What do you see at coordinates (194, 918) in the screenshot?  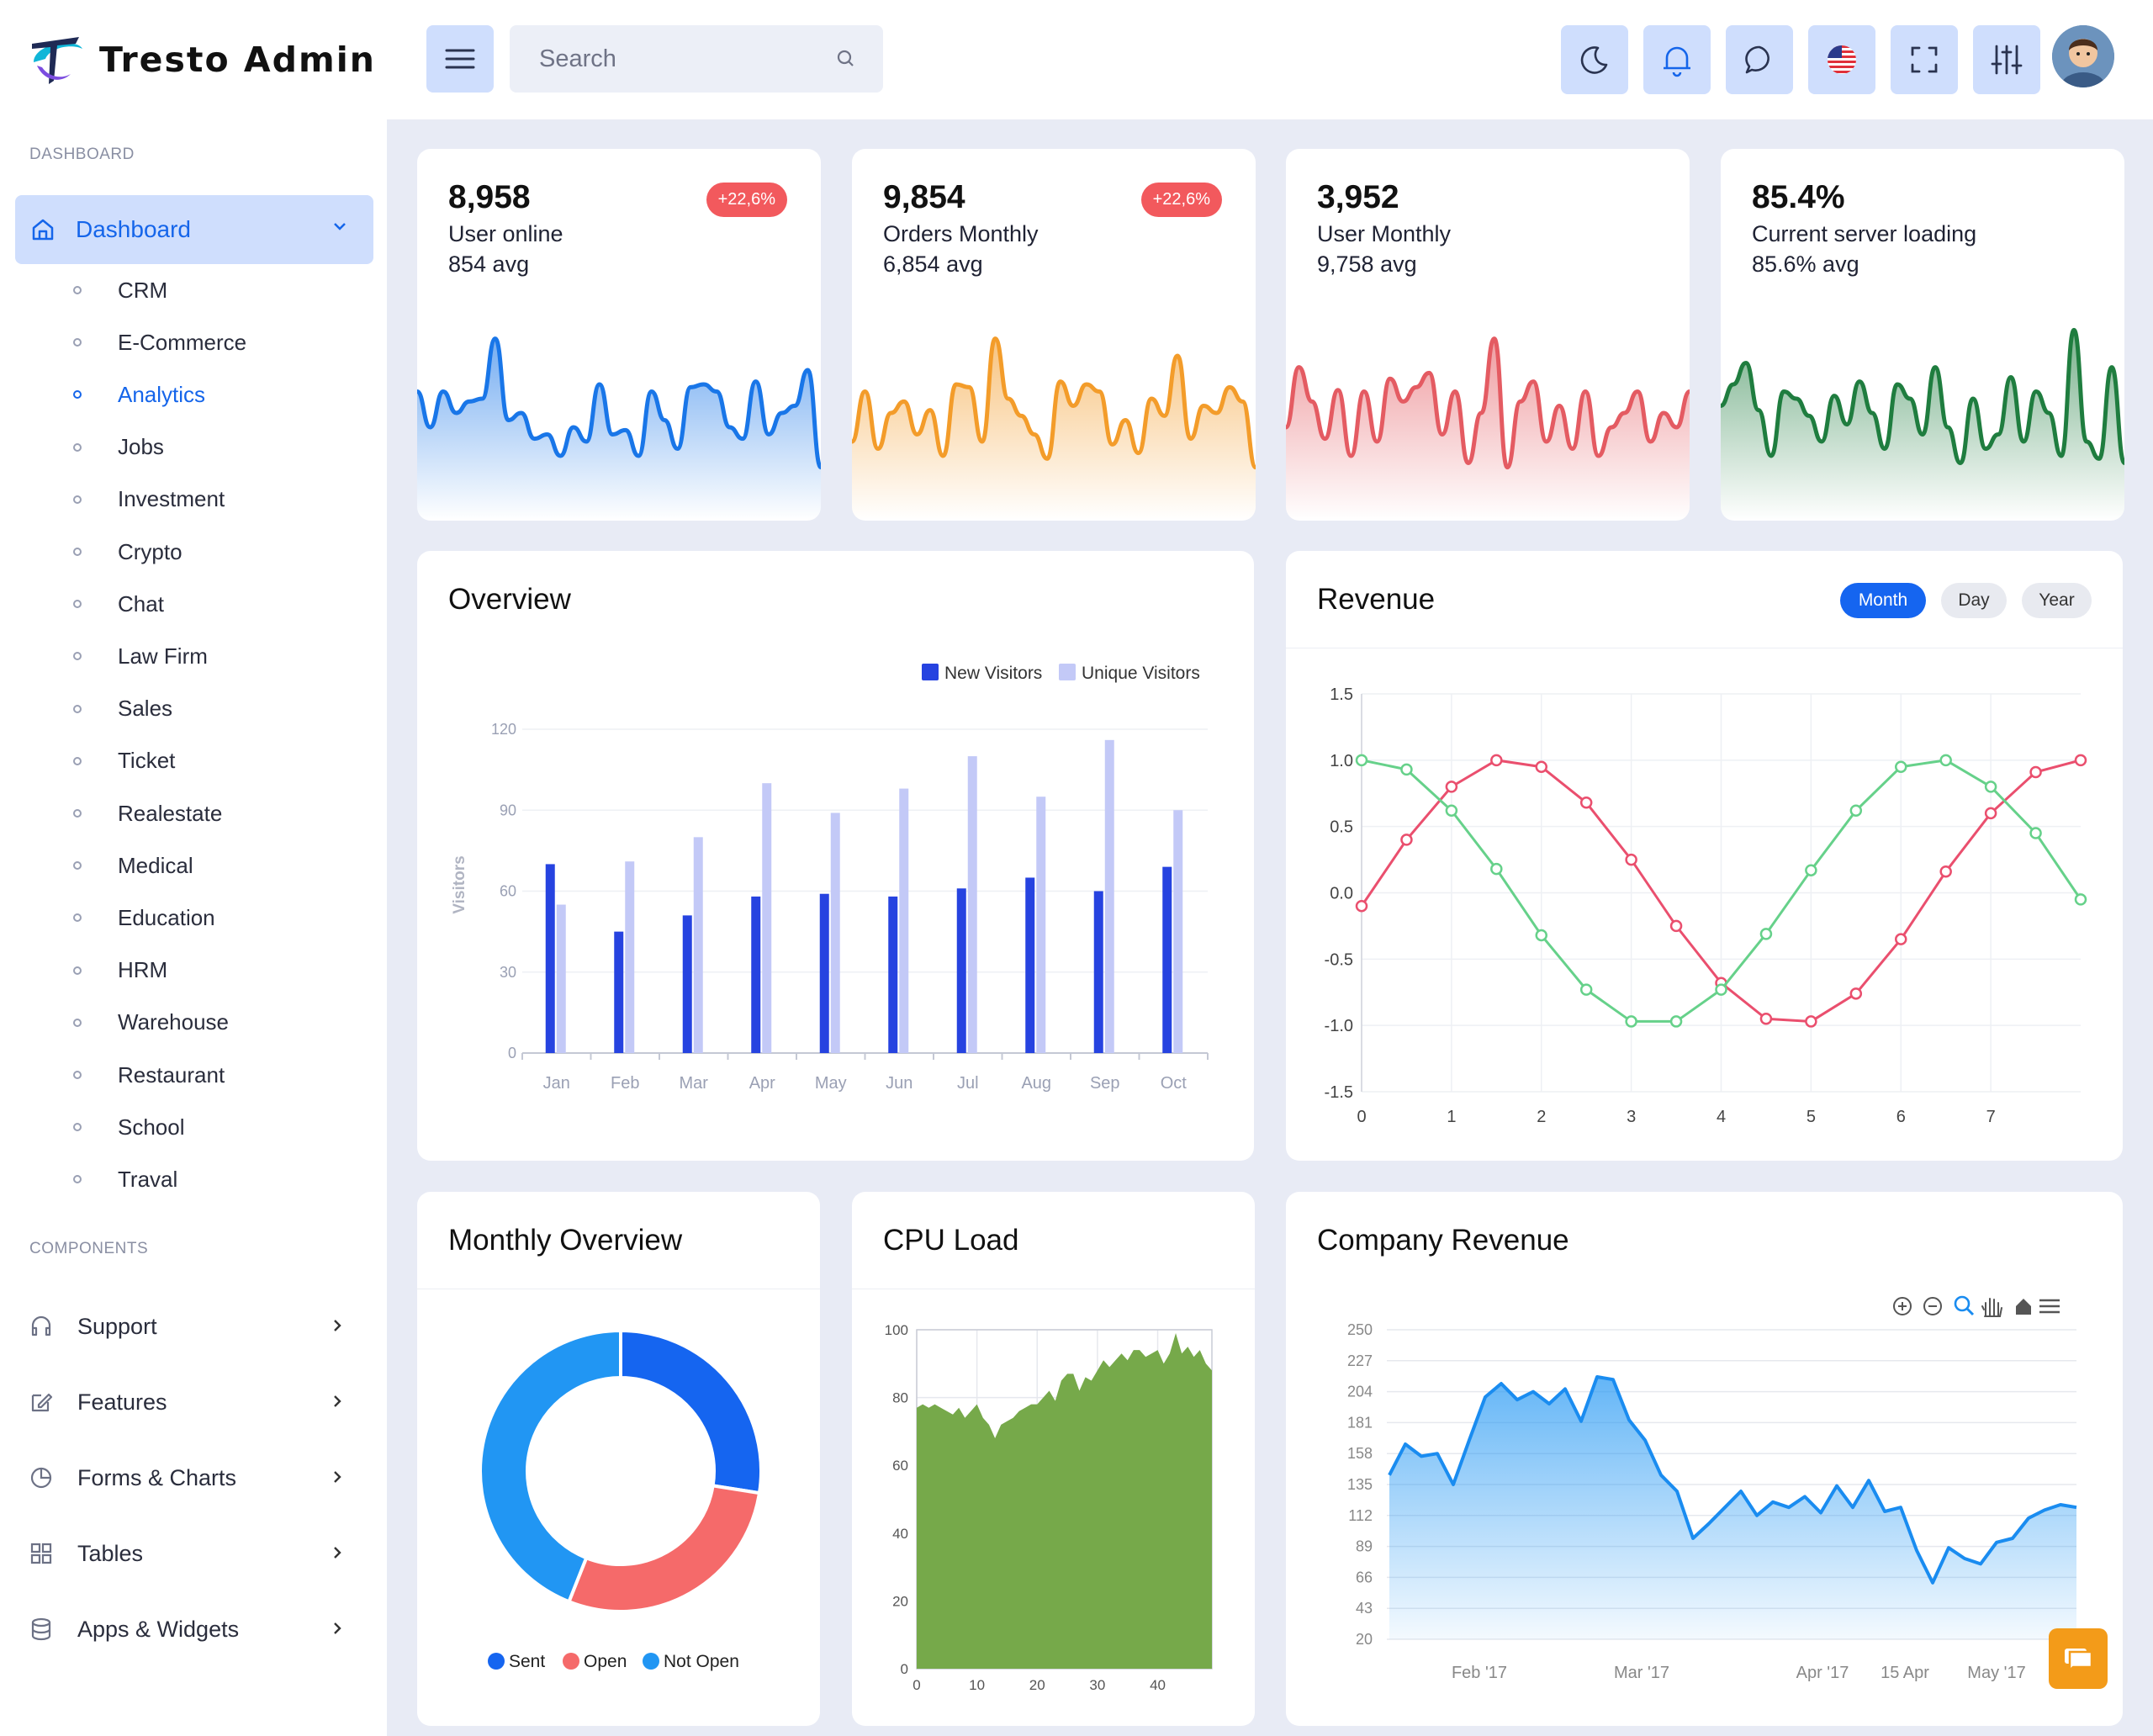 I see `sidebar-item-education: Education` at bounding box center [194, 918].